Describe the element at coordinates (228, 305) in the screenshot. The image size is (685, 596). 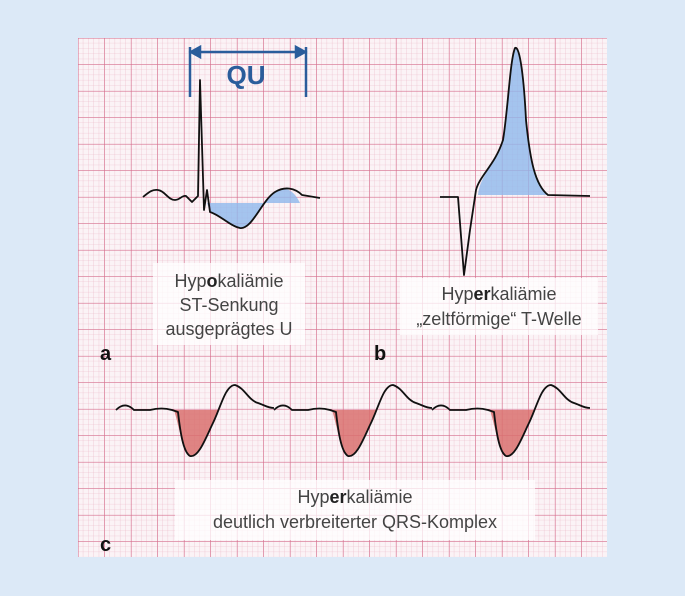
I see `caption-line: ST-Senkung` at that location.